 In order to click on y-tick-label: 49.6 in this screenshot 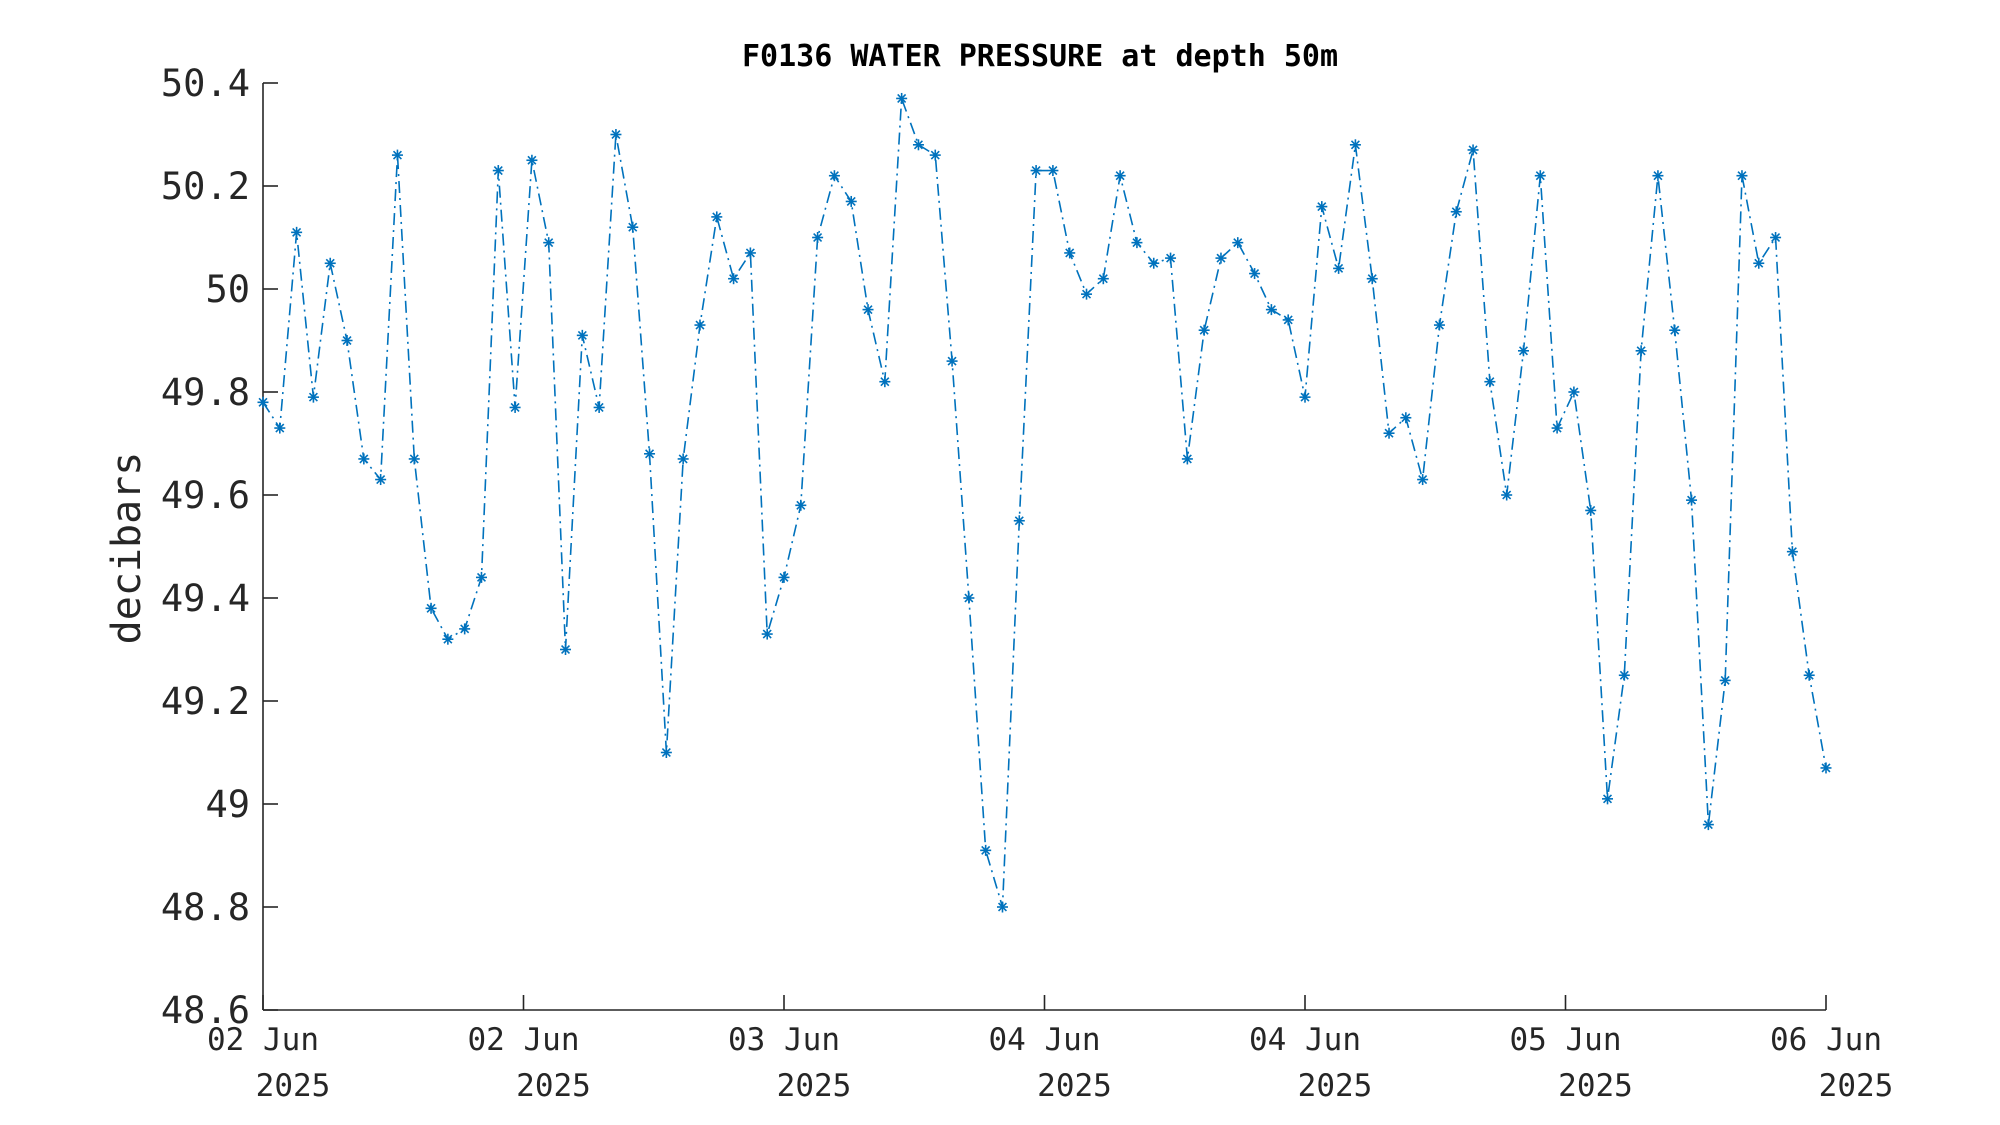, I will do `click(205, 495)`.